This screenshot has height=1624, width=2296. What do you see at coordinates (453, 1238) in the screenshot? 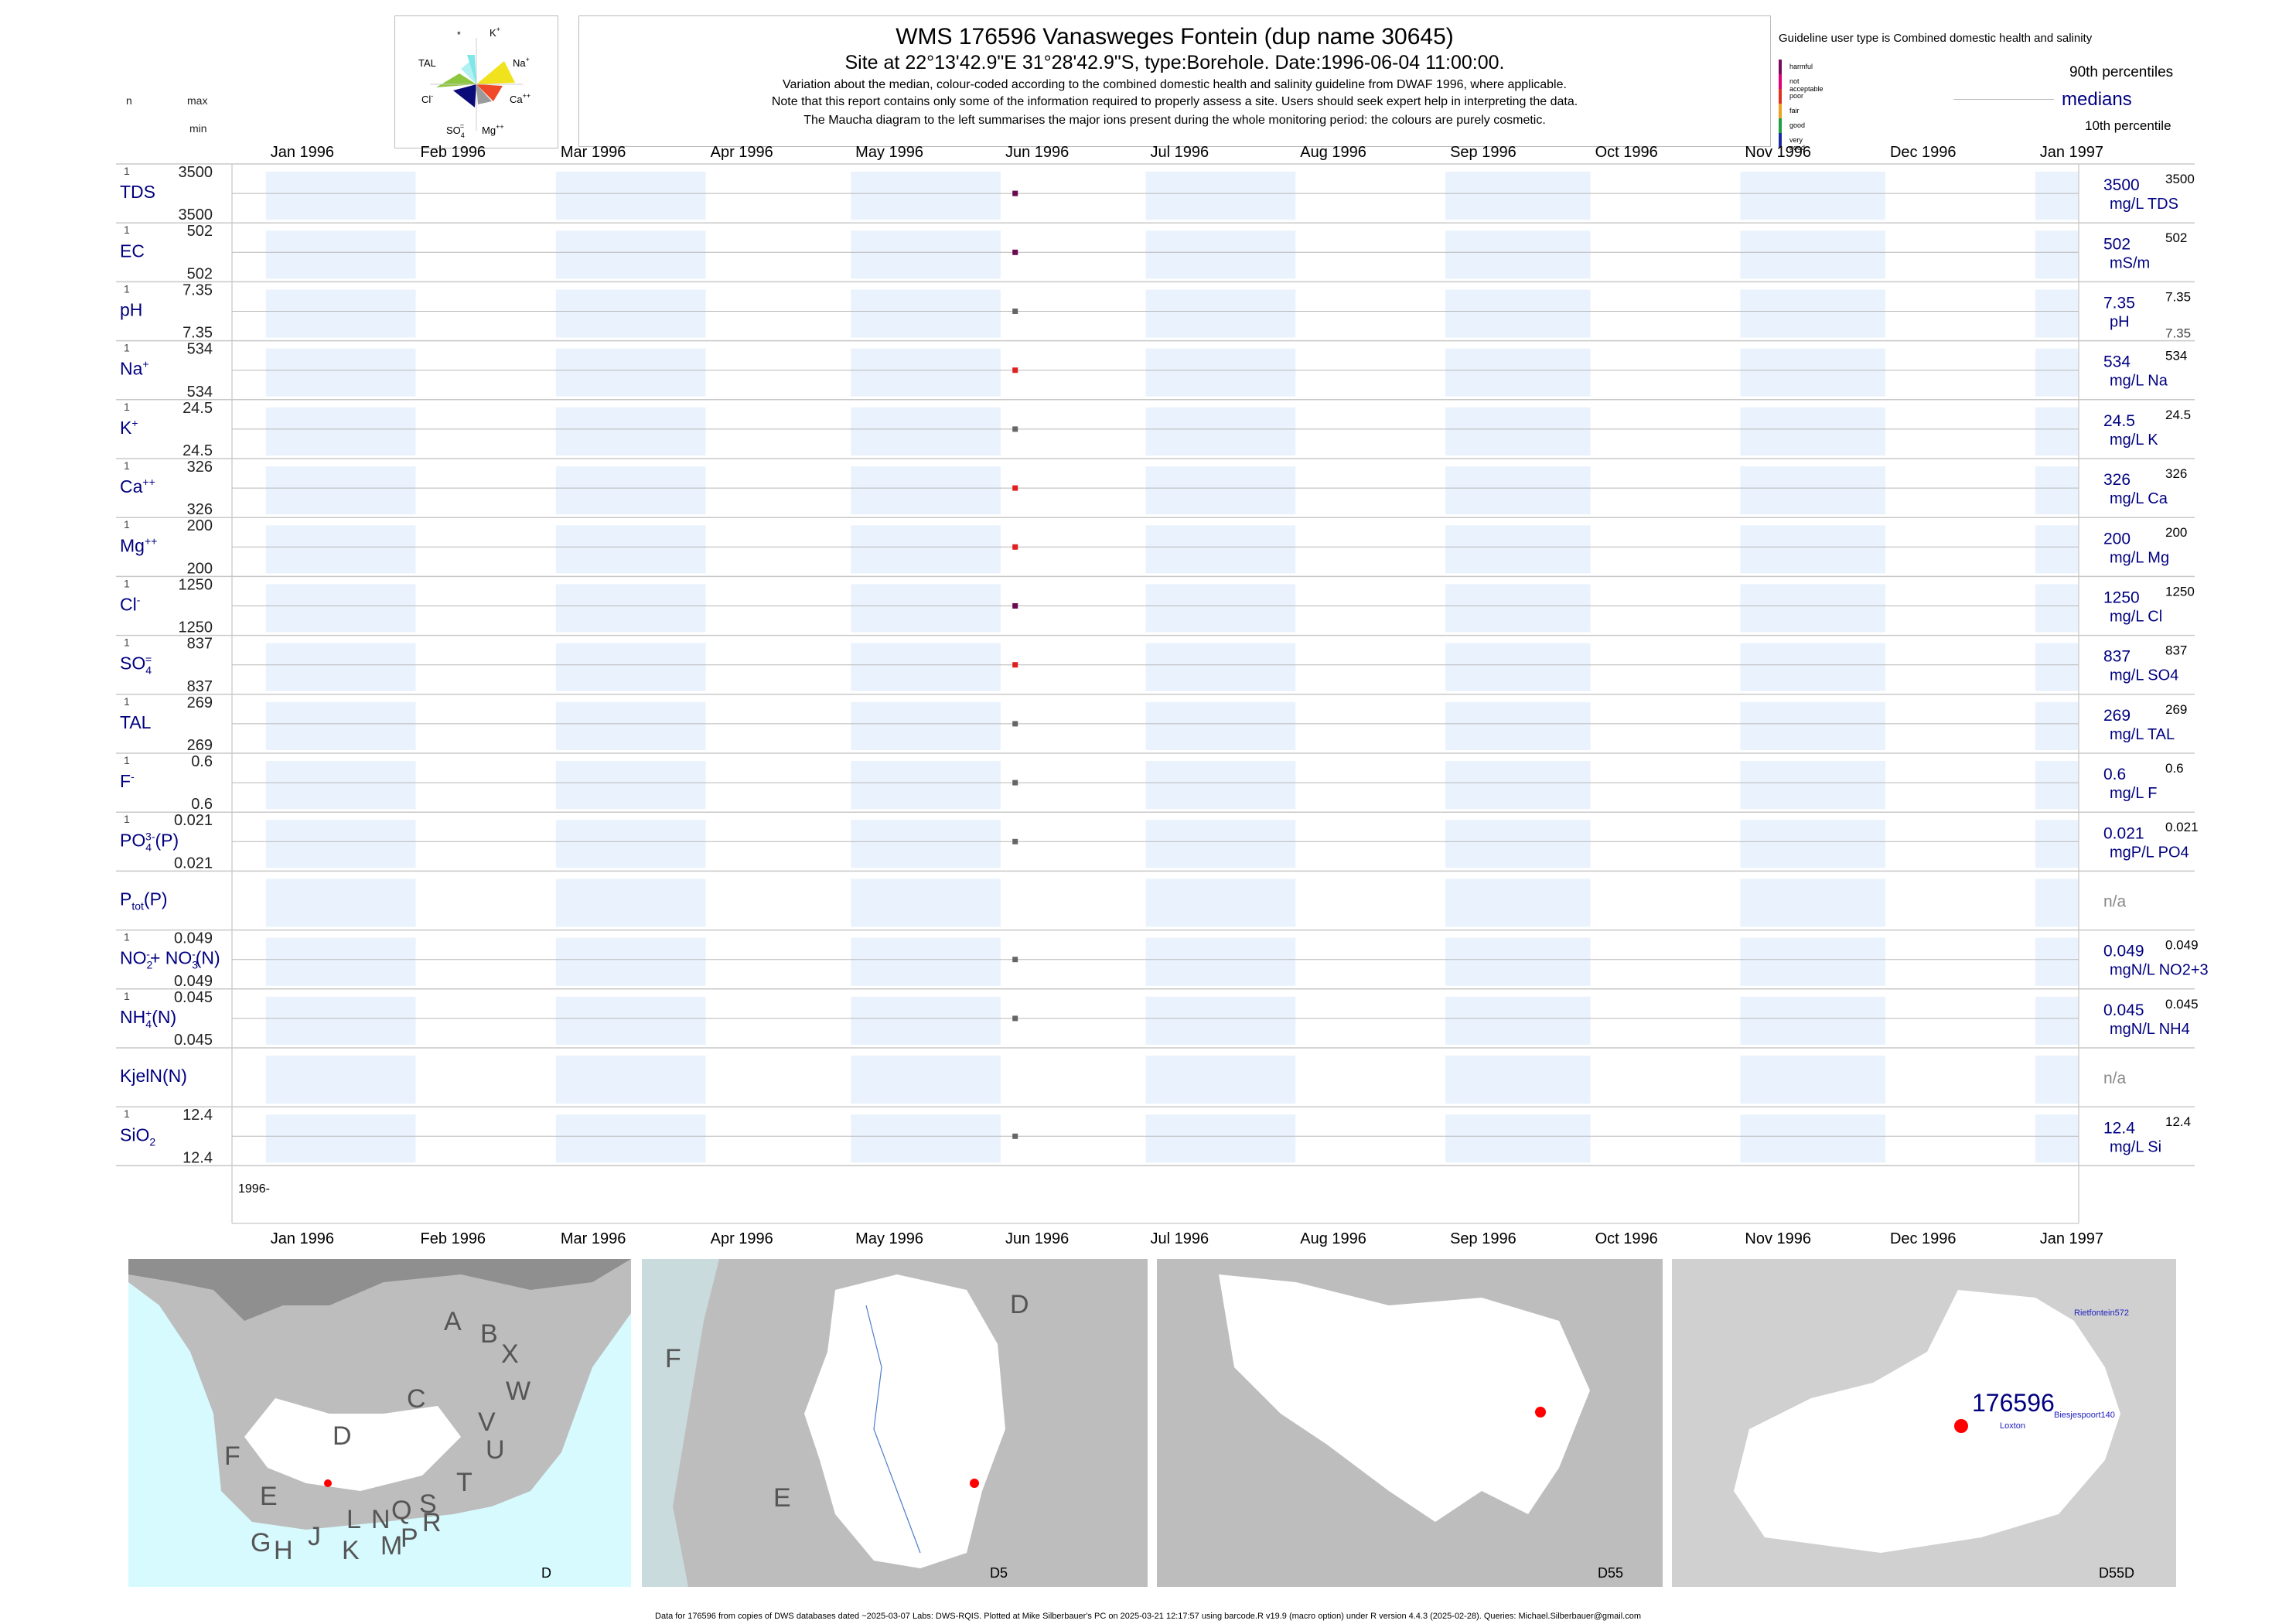
I see `month-label-bottom: Feb 1996` at bounding box center [453, 1238].